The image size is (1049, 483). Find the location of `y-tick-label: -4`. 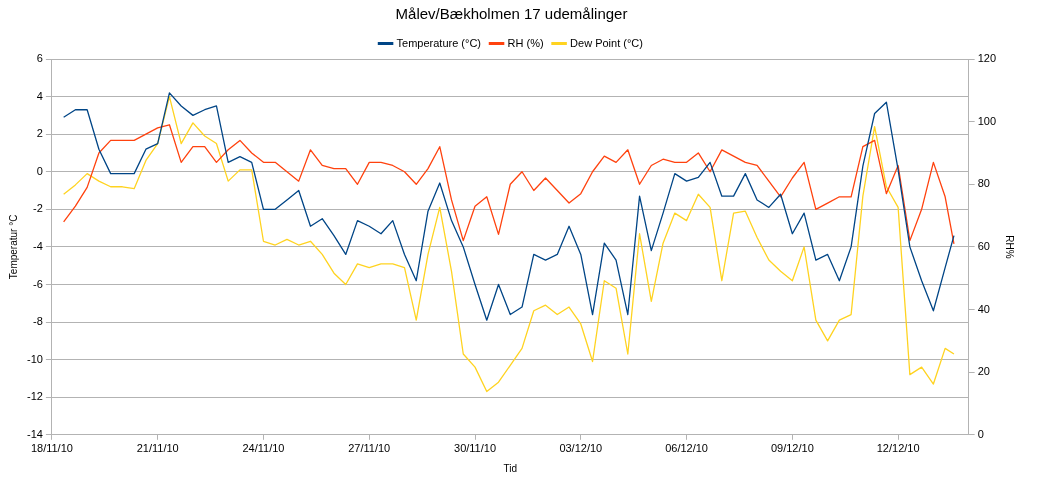

y-tick-label: -4 is located at coordinates (38, 245).